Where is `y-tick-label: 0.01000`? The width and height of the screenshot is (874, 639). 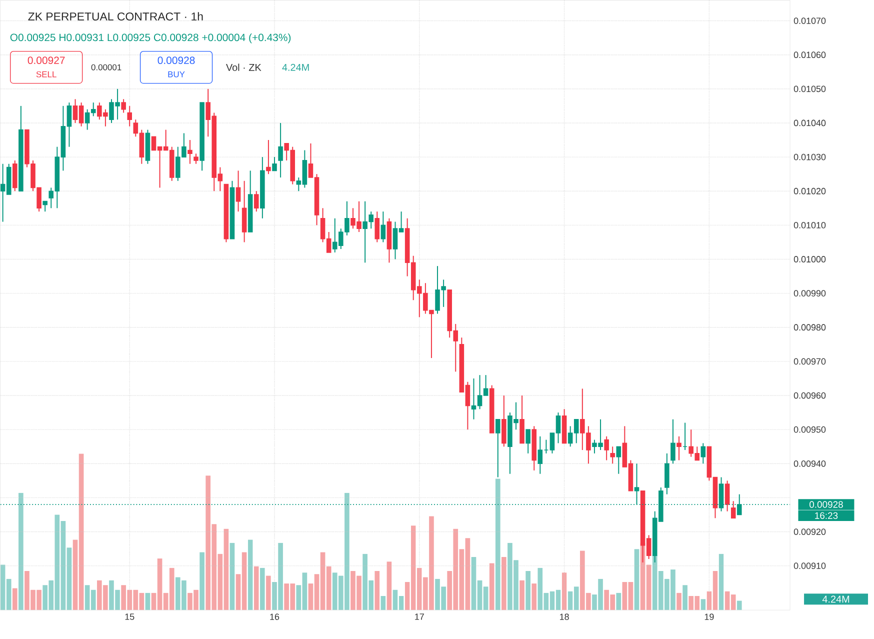
y-tick-label: 0.01000 is located at coordinates (810, 259).